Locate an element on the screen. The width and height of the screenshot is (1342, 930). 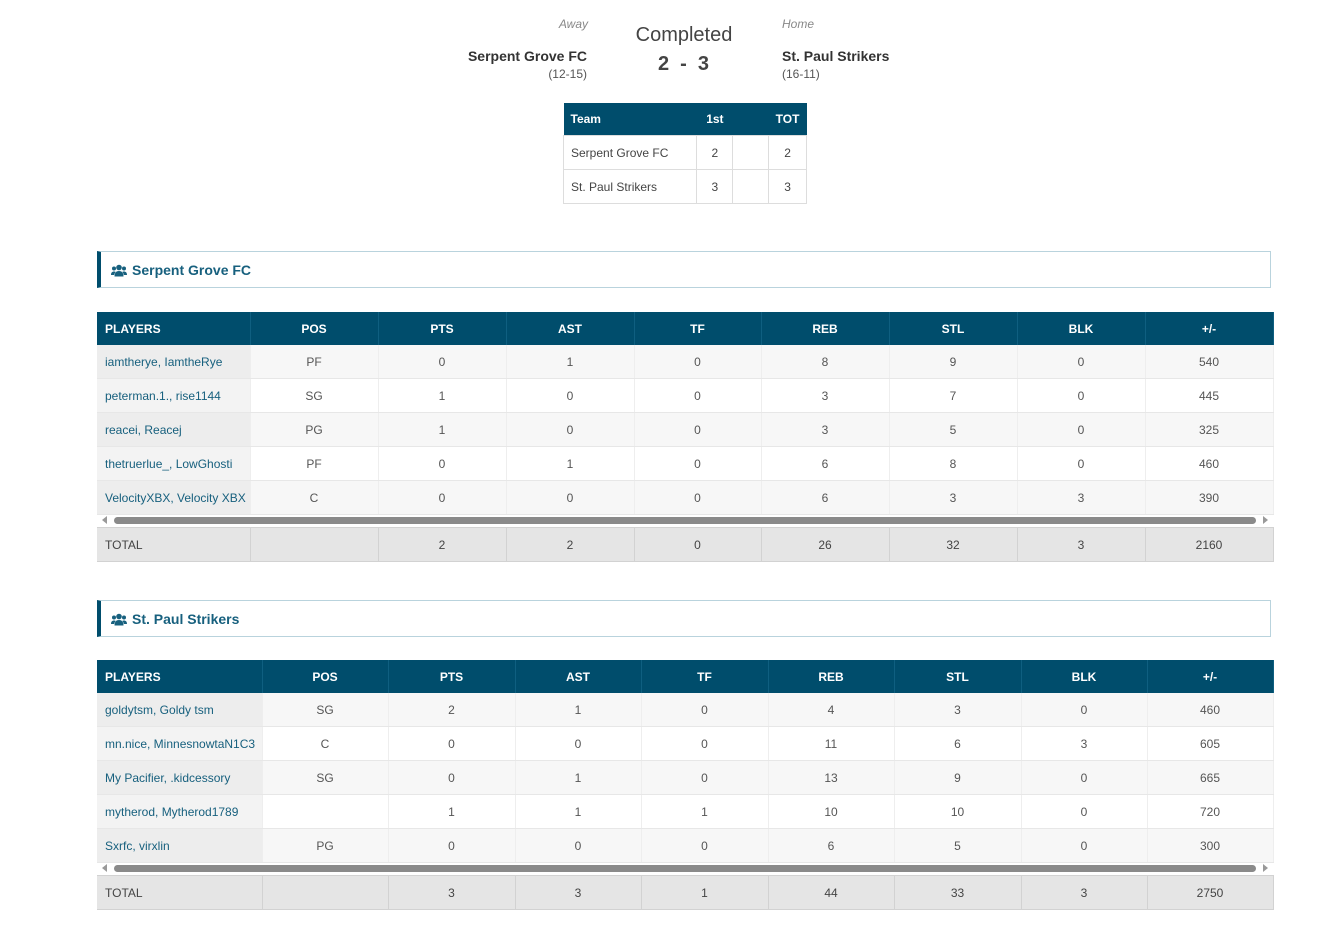
stat-cell: 605 is located at coordinates (1210, 743).